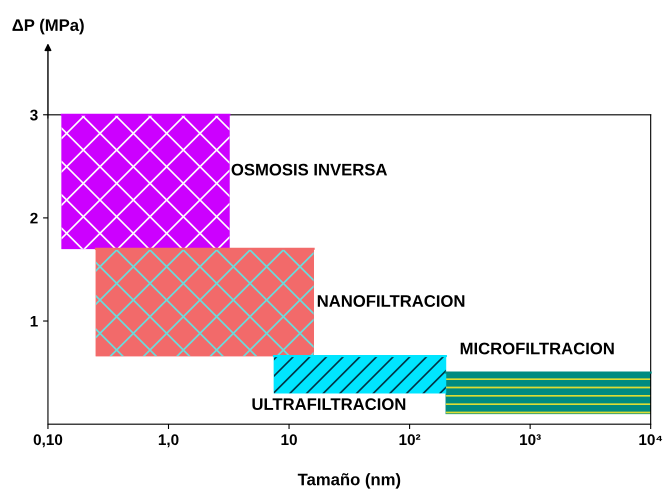 The height and width of the screenshot is (499, 666). What do you see at coordinates (349, 481) in the screenshot?
I see `x-axis-title: Tamaño (nm)` at bounding box center [349, 481].